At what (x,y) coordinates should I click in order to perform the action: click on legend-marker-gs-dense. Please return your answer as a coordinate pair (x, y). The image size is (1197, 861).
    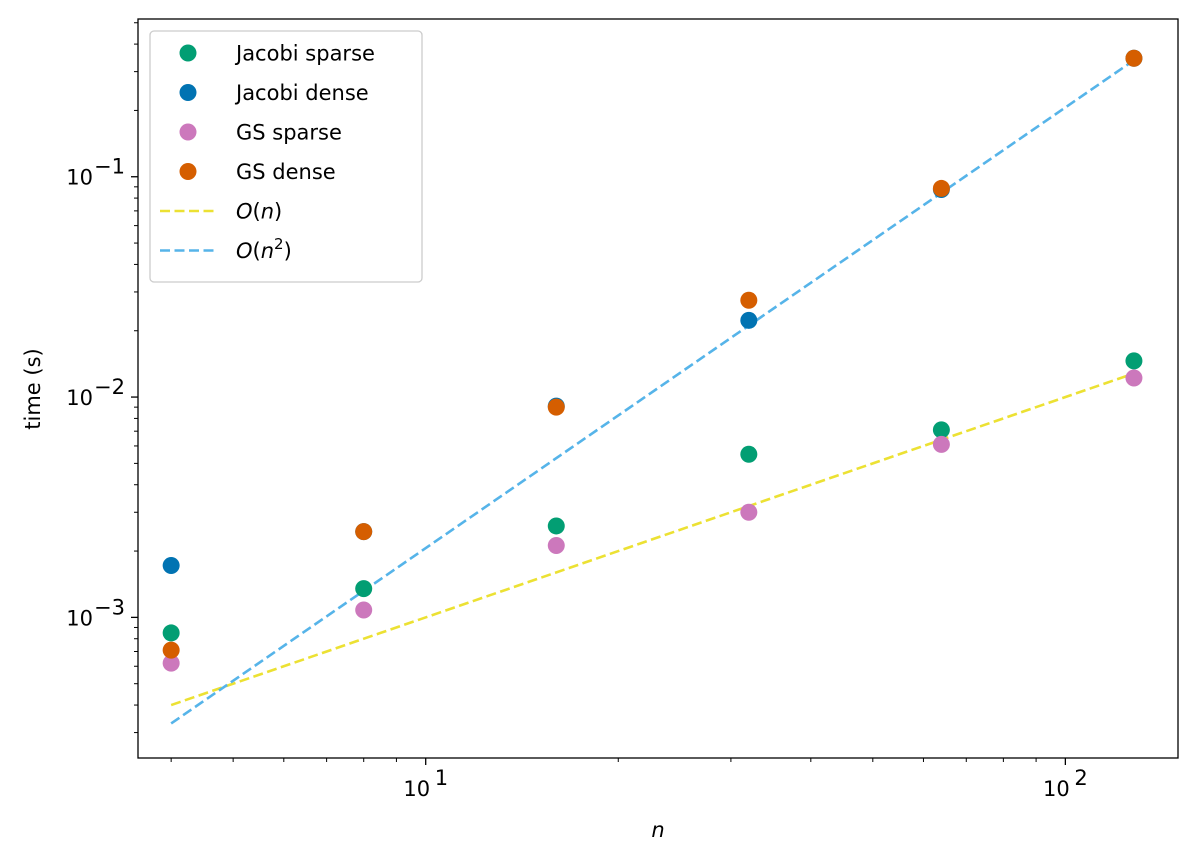
    Looking at the image, I should click on (188, 171).